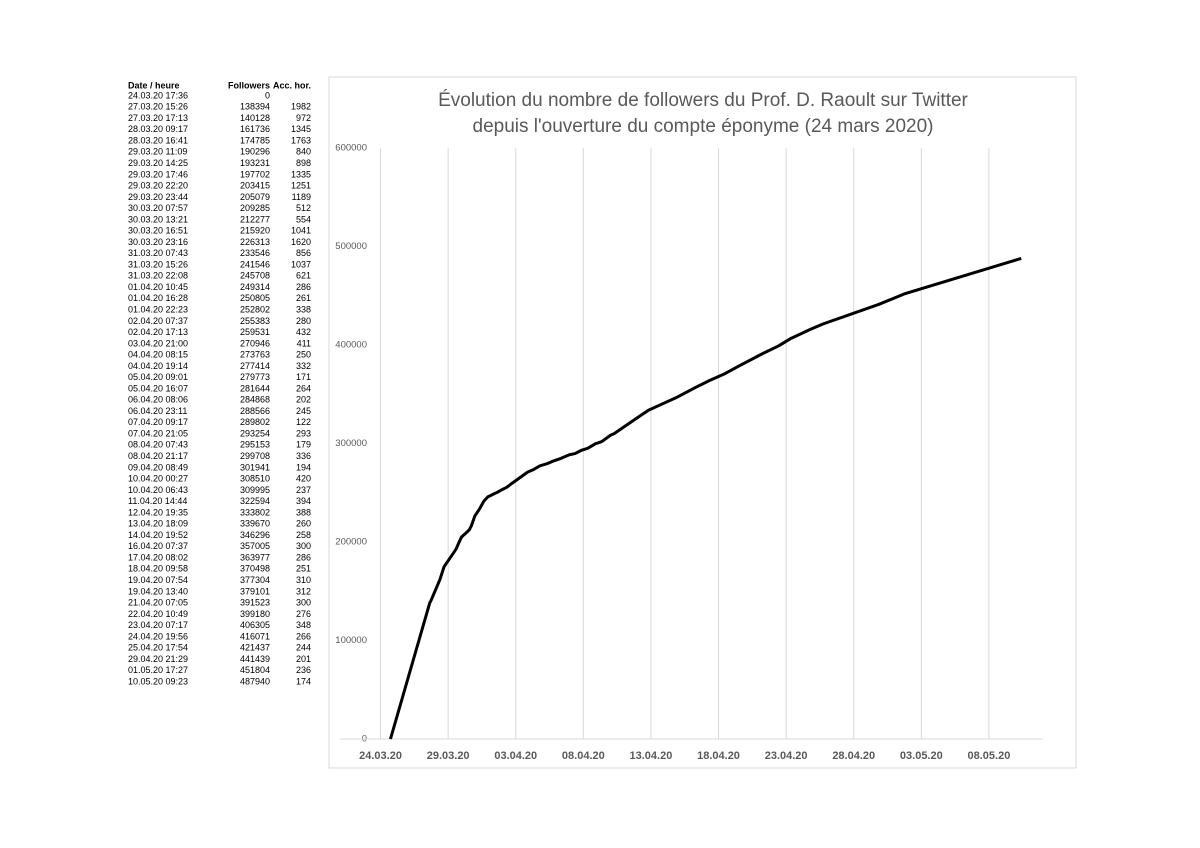 This screenshot has height=848, width=1200. I want to click on x-tick-label: 23.04.20, so click(786, 756).